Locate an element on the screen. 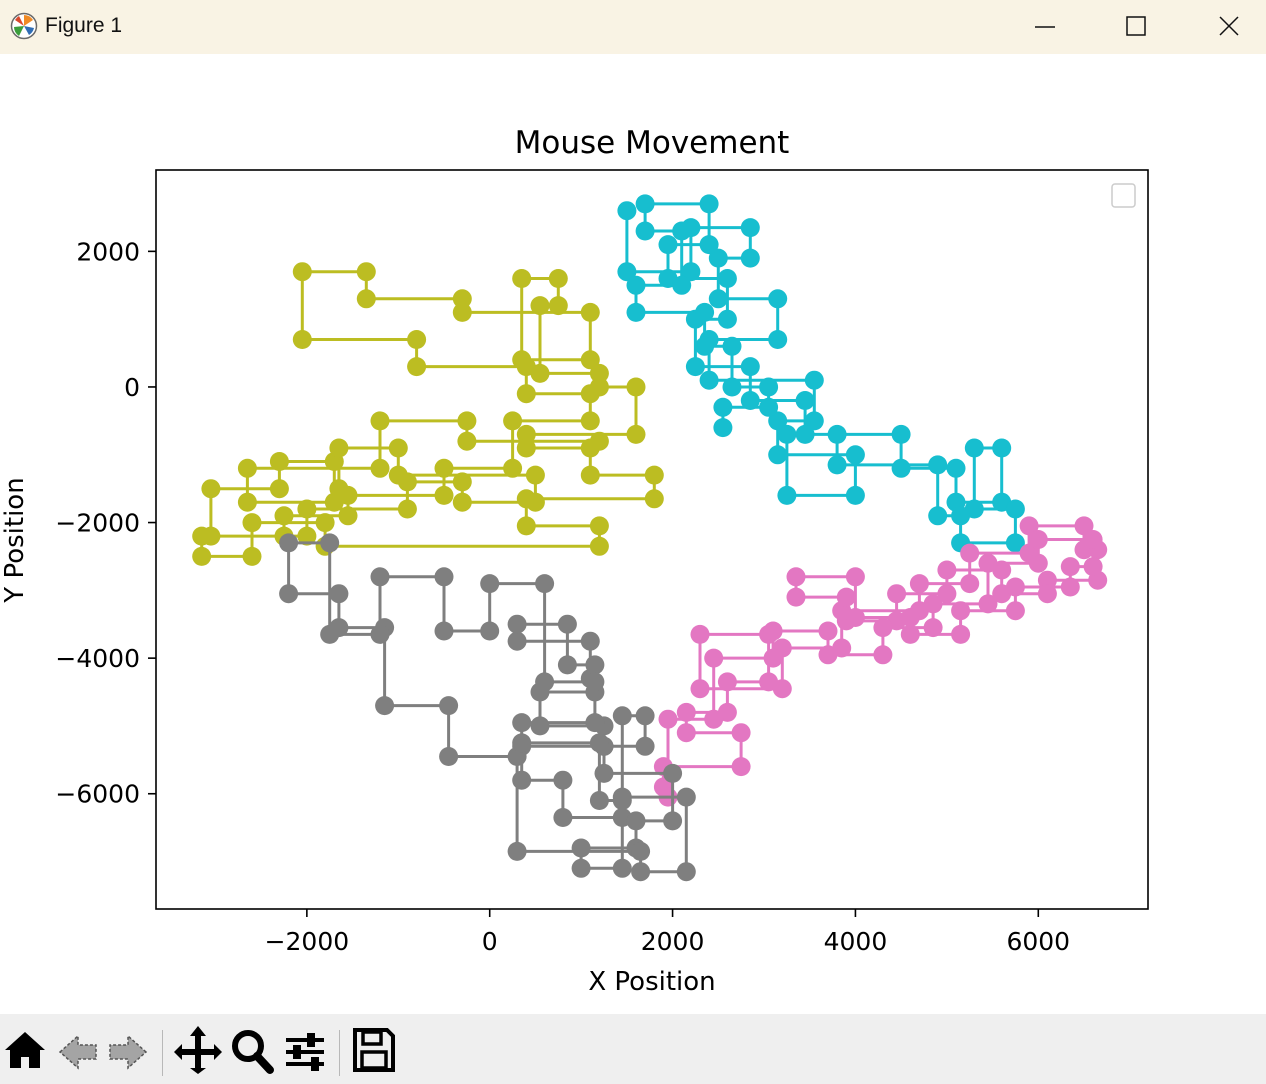 This screenshot has width=1266, height=1084. y-tick-label: 0 is located at coordinates (132, 387).